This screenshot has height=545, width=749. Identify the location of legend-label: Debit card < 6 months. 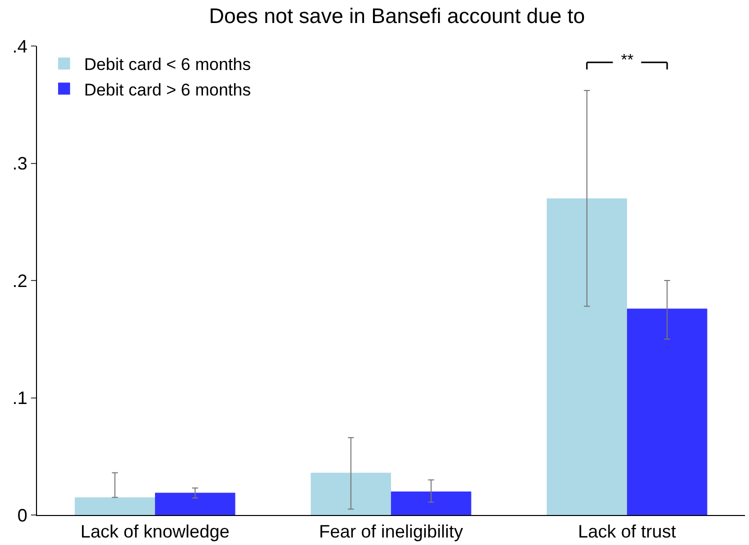
(167, 64).